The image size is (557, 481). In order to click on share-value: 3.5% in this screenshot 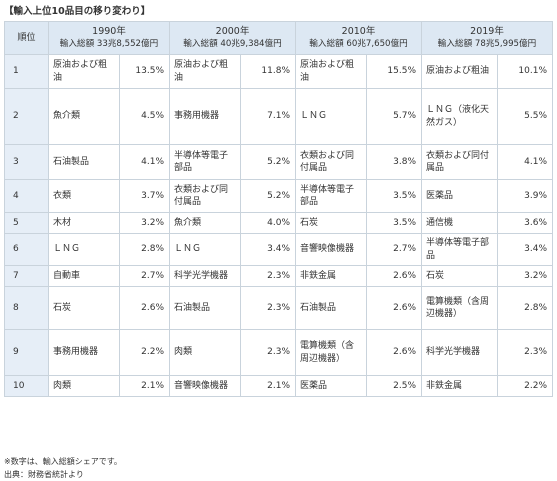, I will do `click(394, 196)`.